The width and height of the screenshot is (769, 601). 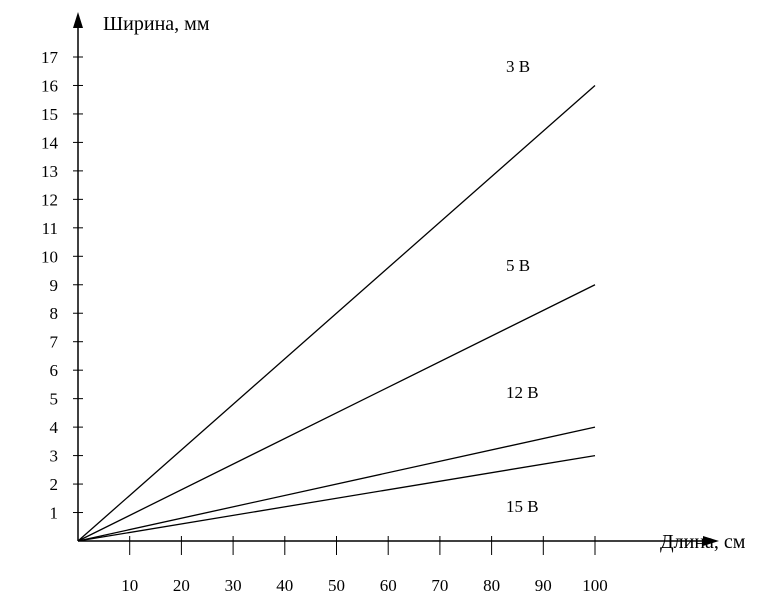 What do you see at coordinates (54, 484) in the screenshot?
I see `y-tick-label: 2` at bounding box center [54, 484].